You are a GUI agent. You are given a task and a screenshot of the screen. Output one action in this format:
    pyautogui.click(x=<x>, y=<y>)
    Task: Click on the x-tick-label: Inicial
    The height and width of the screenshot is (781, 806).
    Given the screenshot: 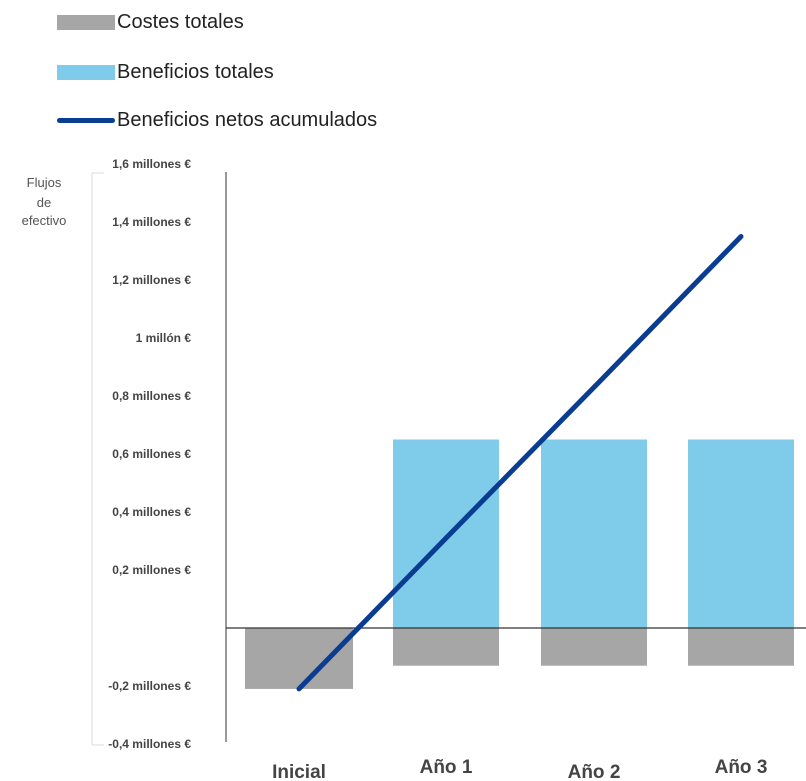 What is the action you would take?
    pyautogui.click(x=299, y=771)
    